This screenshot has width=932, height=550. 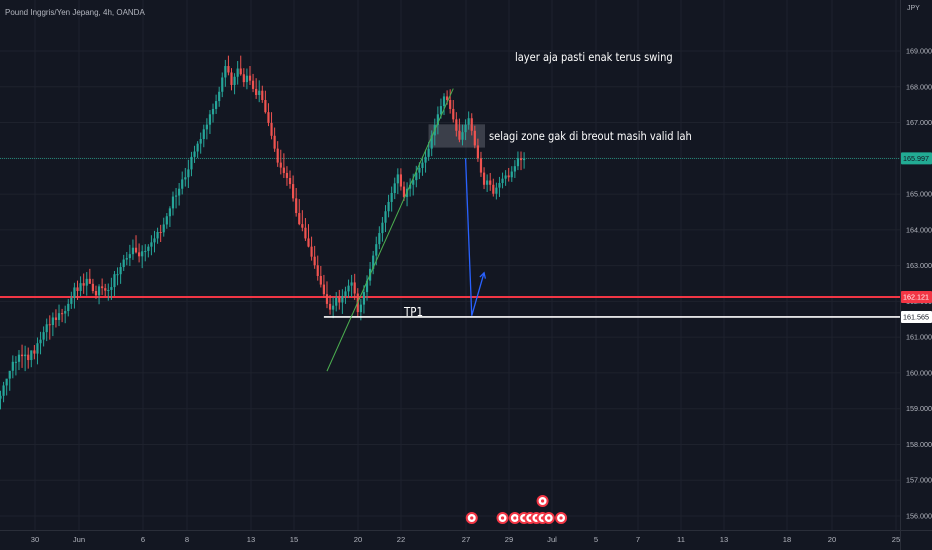 What do you see at coordinates (919, 408) in the screenshot?
I see `y-axis-tick-label: 159.000` at bounding box center [919, 408].